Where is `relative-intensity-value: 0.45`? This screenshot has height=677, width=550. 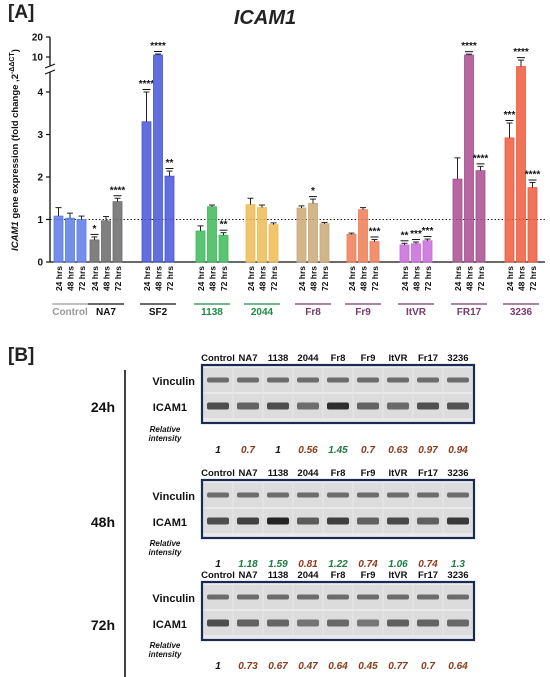 relative-intensity-value: 0.45 is located at coordinates (368, 666).